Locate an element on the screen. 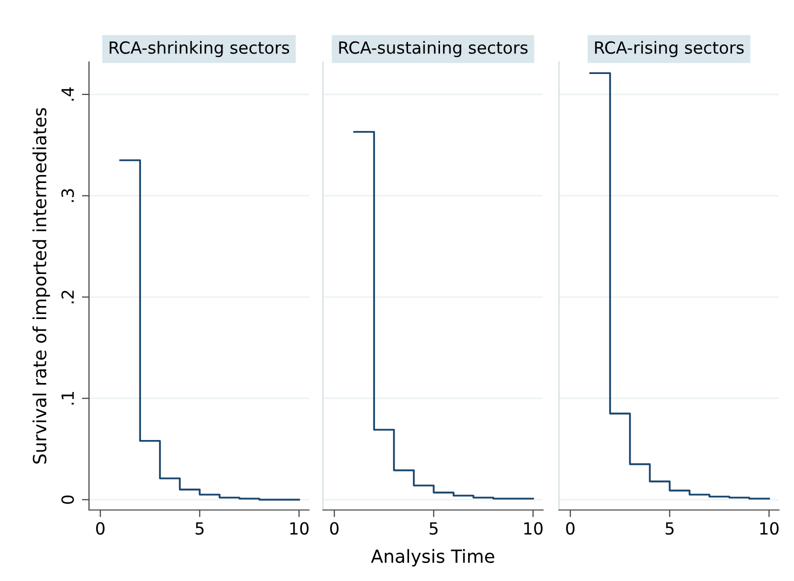 The image size is (794, 581). chart-title: RCA-sustaining sectors is located at coordinates (433, 49).